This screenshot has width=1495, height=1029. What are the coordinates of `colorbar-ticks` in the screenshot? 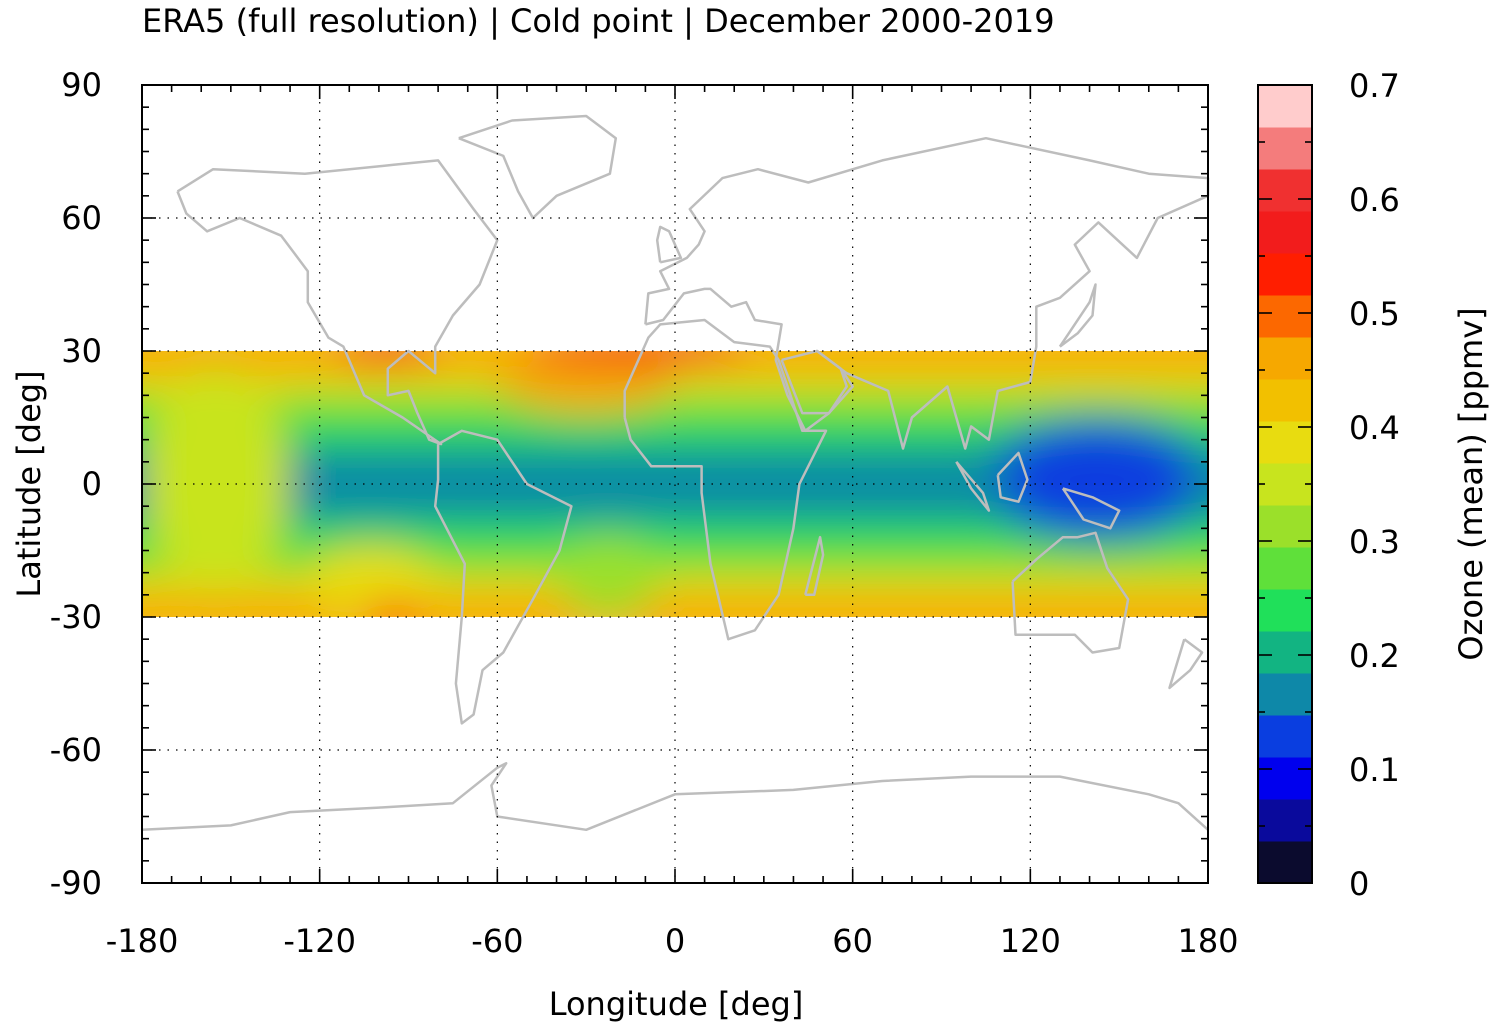 It's located at (1285, 484).